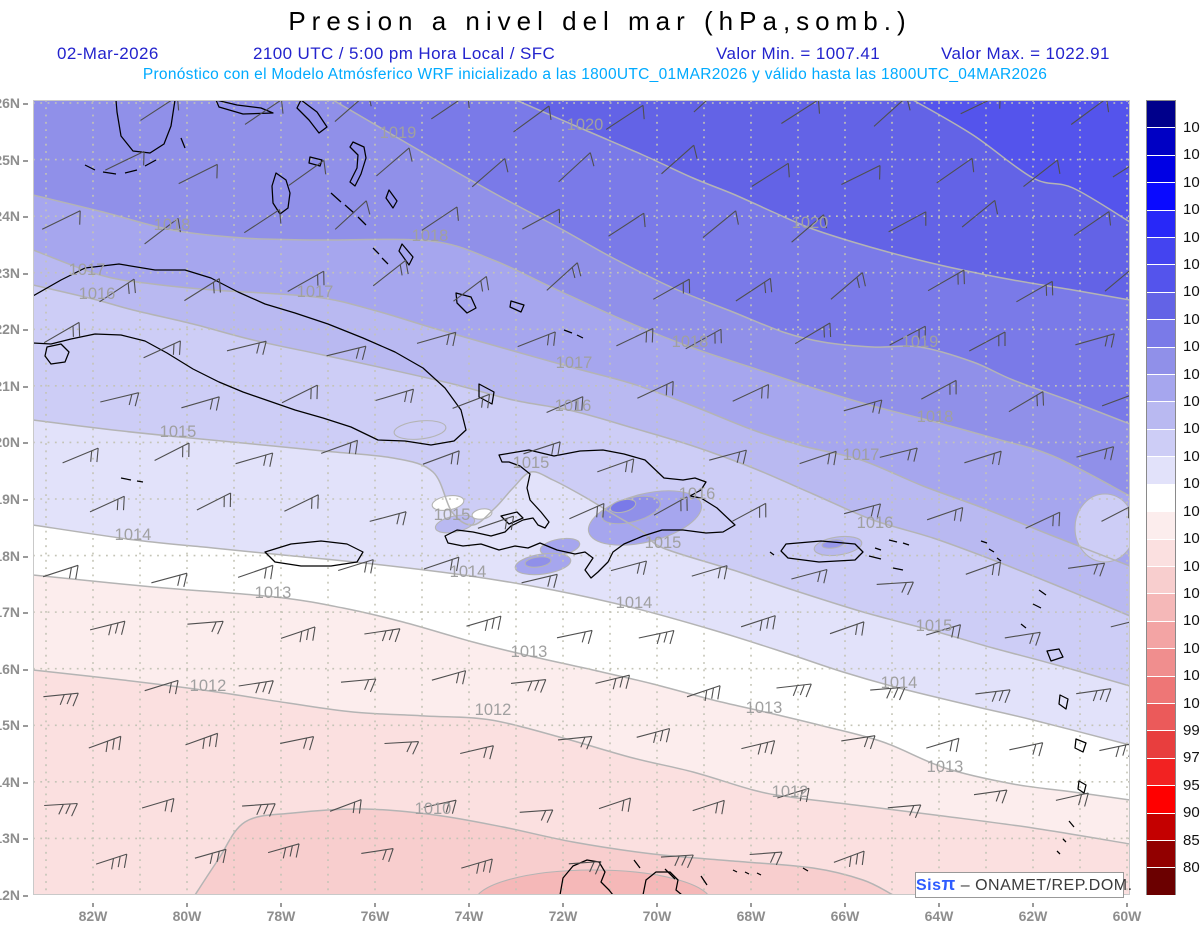 The image size is (1200, 927). I want to click on colorbar-label-1028: 1028, so click(1191, 237).